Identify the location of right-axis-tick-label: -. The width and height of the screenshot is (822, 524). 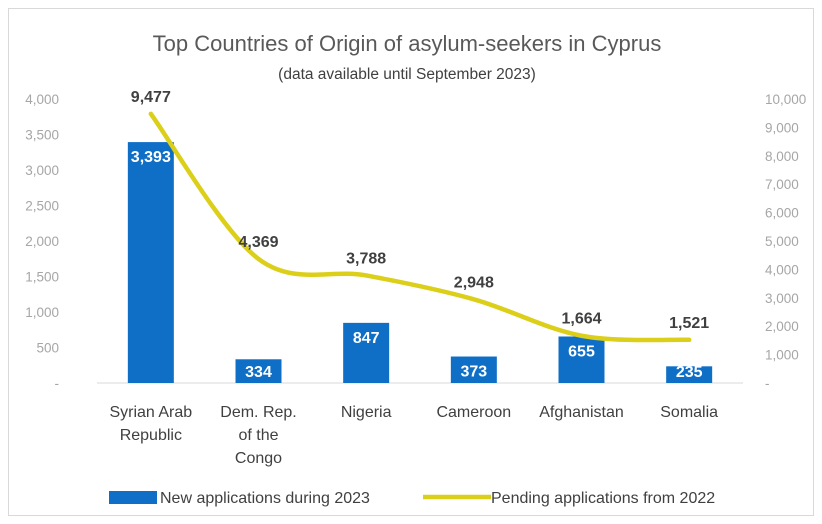
(767, 383).